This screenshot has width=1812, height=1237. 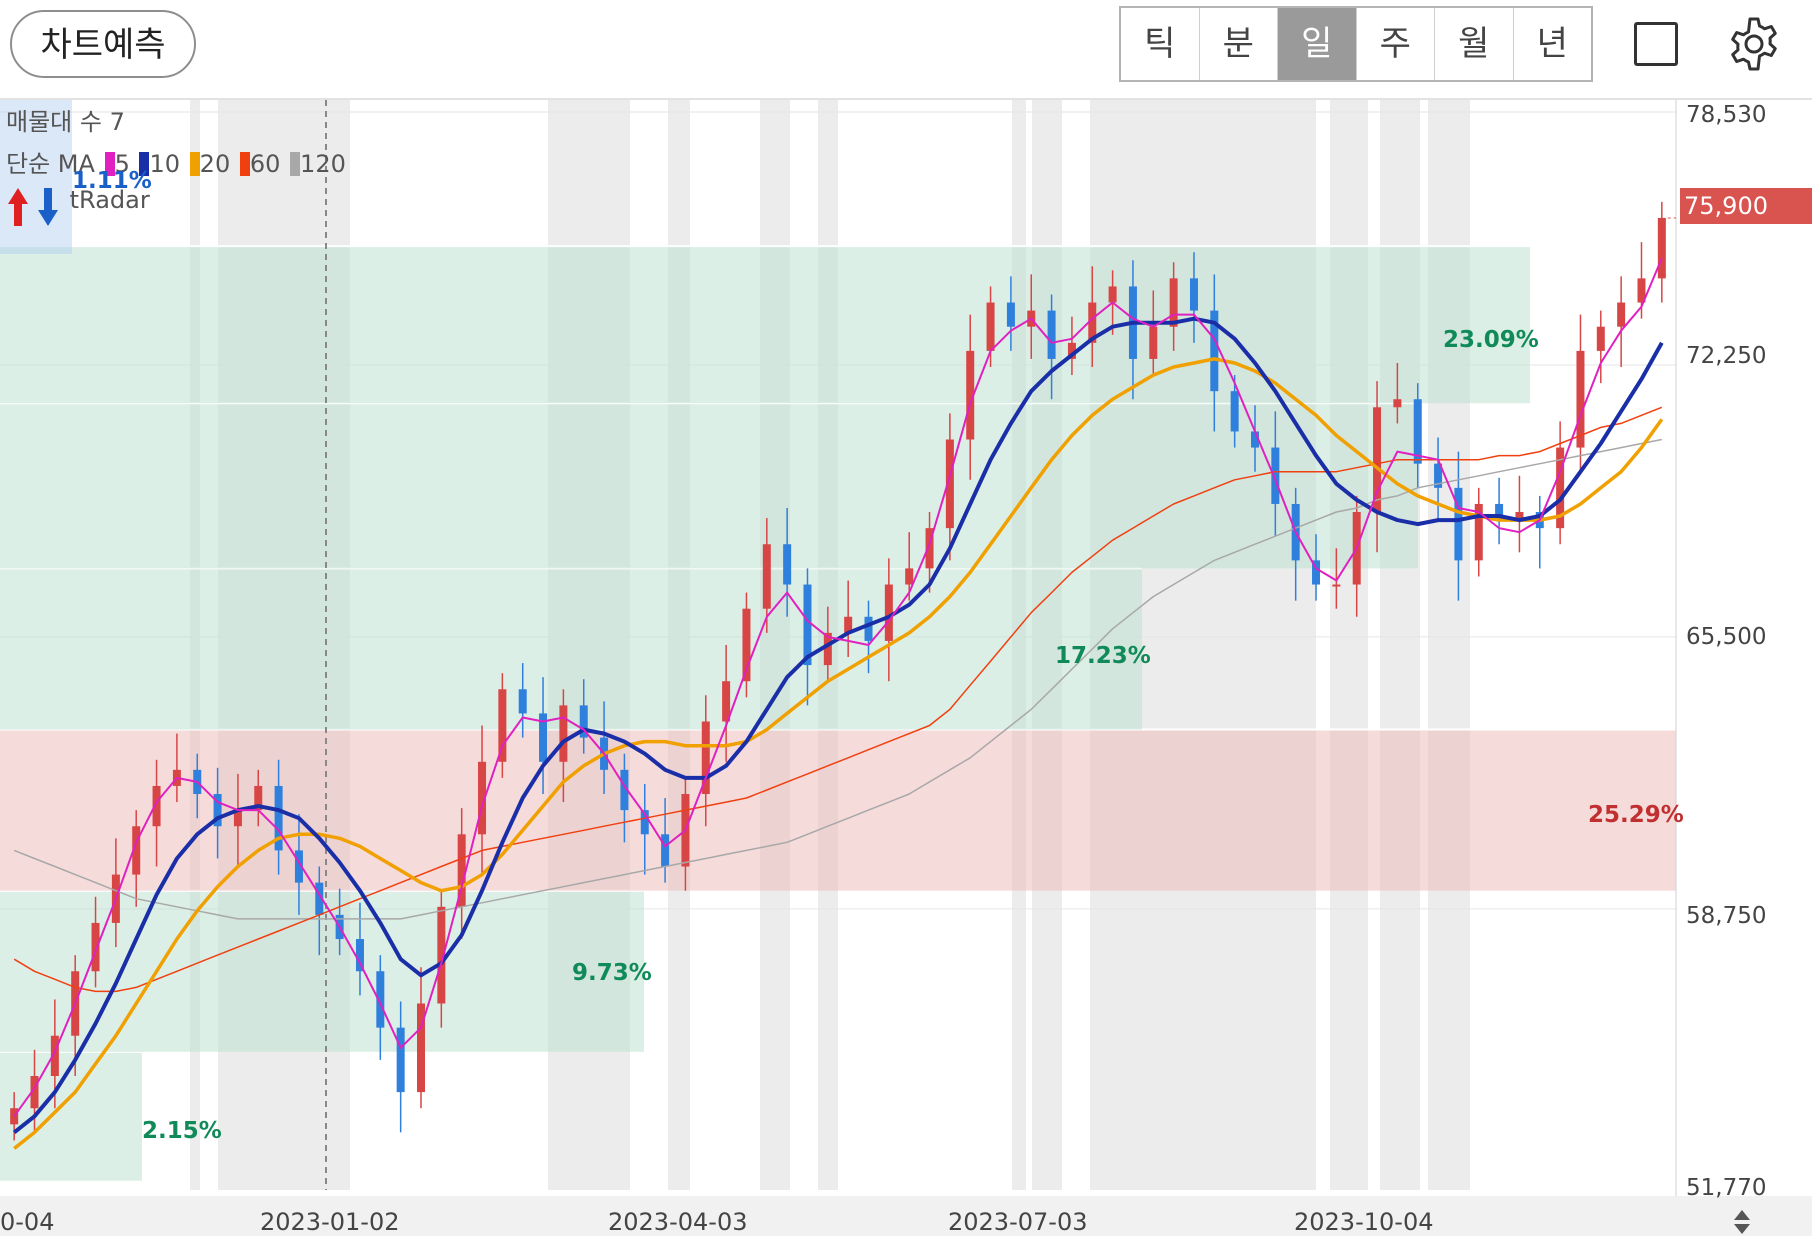 What do you see at coordinates (144, 164) in the screenshot?
I see `ma10-swatch` at bounding box center [144, 164].